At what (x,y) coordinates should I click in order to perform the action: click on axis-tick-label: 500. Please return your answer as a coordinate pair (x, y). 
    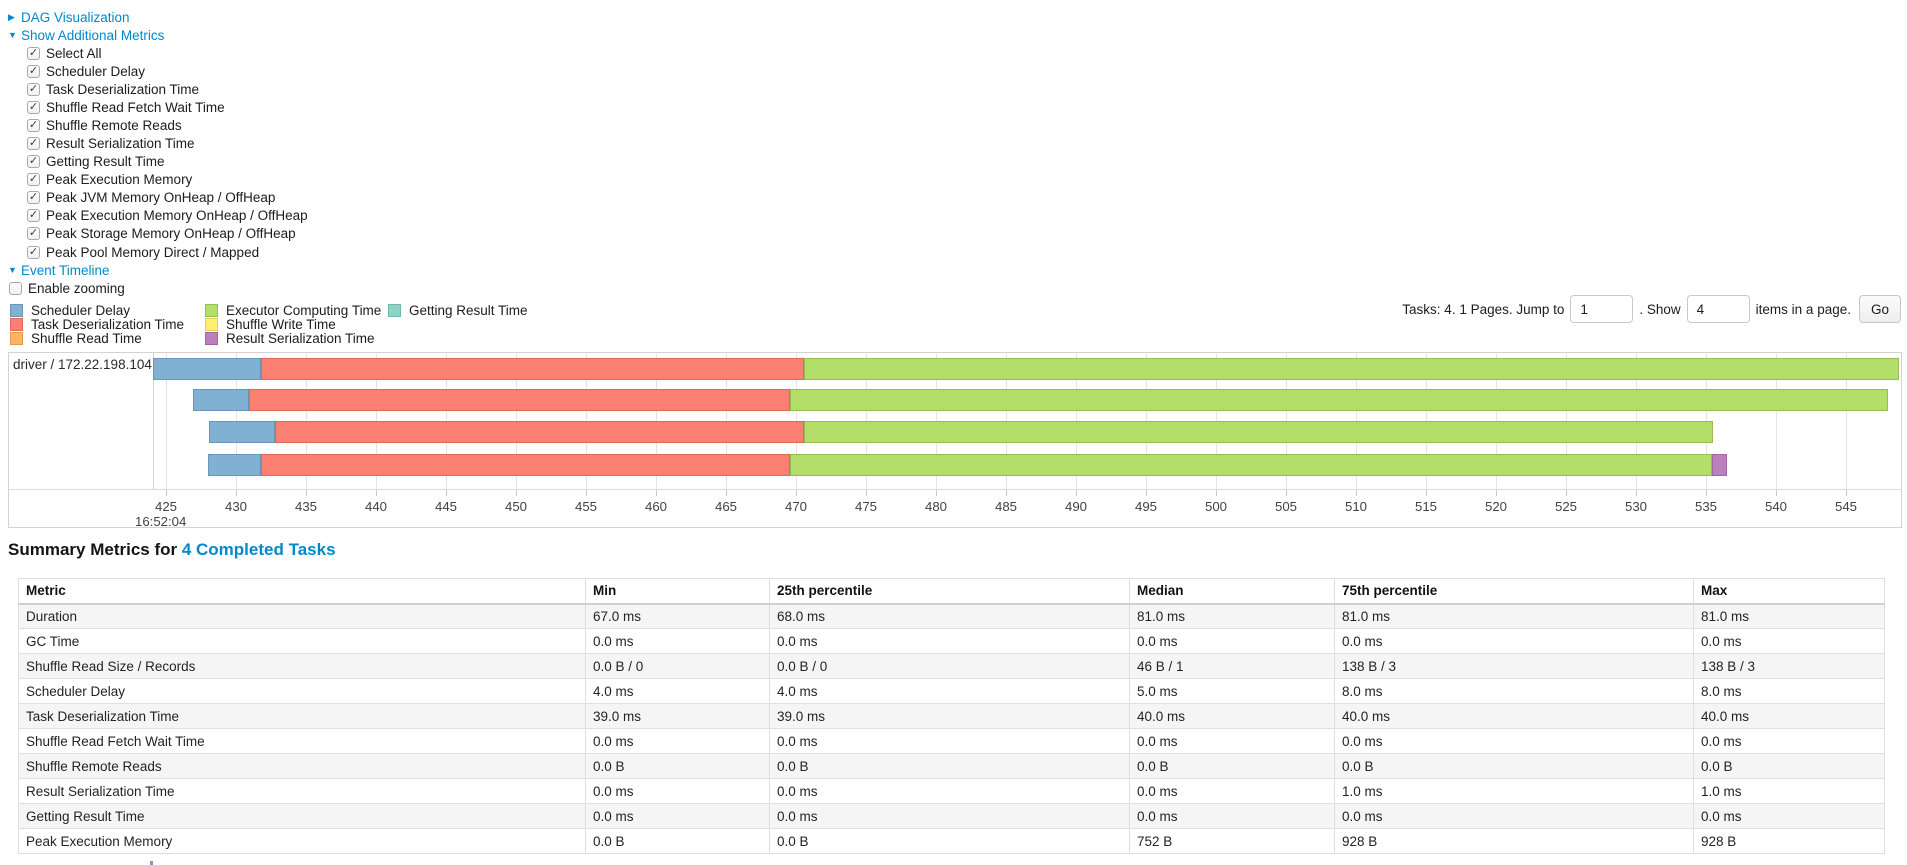
    Looking at the image, I should click on (1215, 506).